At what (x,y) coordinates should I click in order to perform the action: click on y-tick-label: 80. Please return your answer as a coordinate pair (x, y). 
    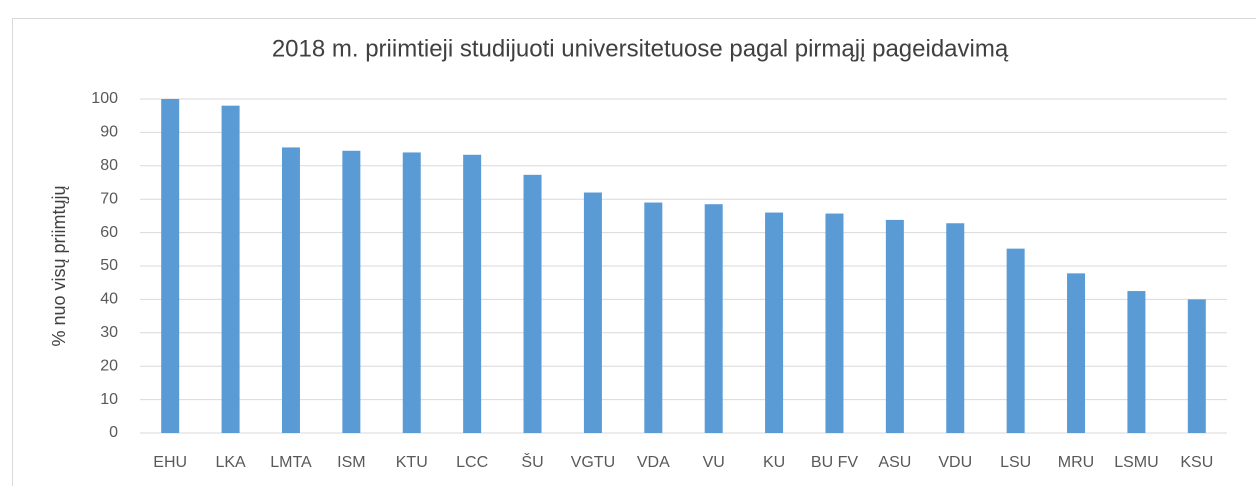
    Looking at the image, I should click on (109, 165).